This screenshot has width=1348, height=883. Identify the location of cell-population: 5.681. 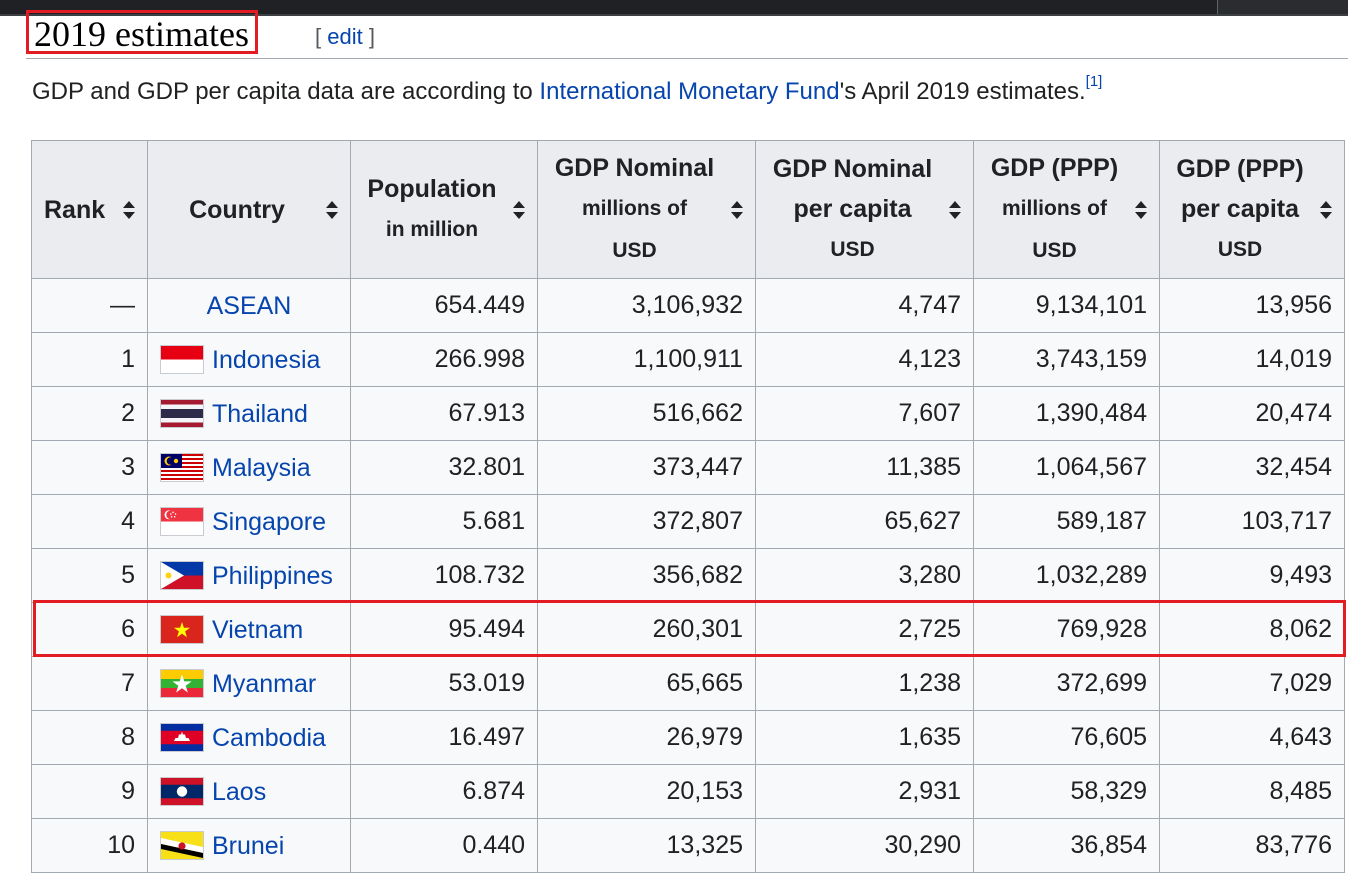
(444, 521).